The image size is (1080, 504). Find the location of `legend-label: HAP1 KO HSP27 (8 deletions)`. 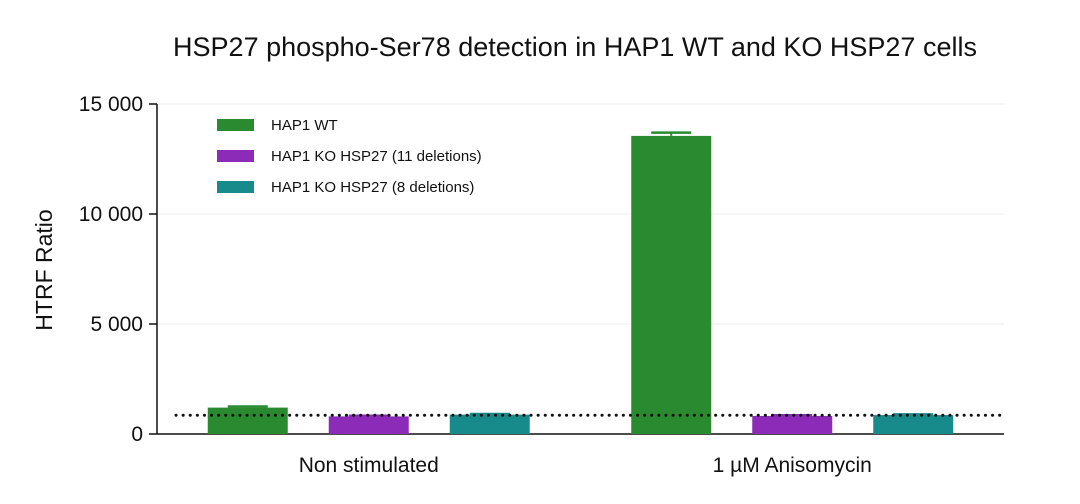

legend-label: HAP1 KO HSP27 (8 deletions) is located at coordinates (372, 187).